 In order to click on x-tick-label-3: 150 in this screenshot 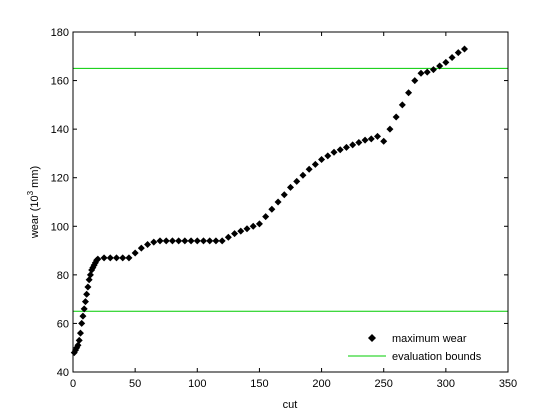, I will do `click(259, 384)`.